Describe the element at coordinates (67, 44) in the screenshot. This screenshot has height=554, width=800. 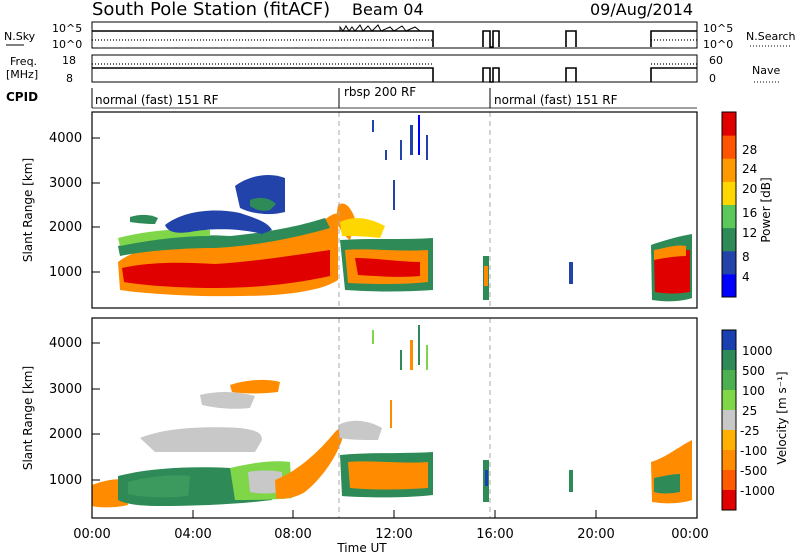
I see `nsky-tick-bottom: 10^0` at that location.